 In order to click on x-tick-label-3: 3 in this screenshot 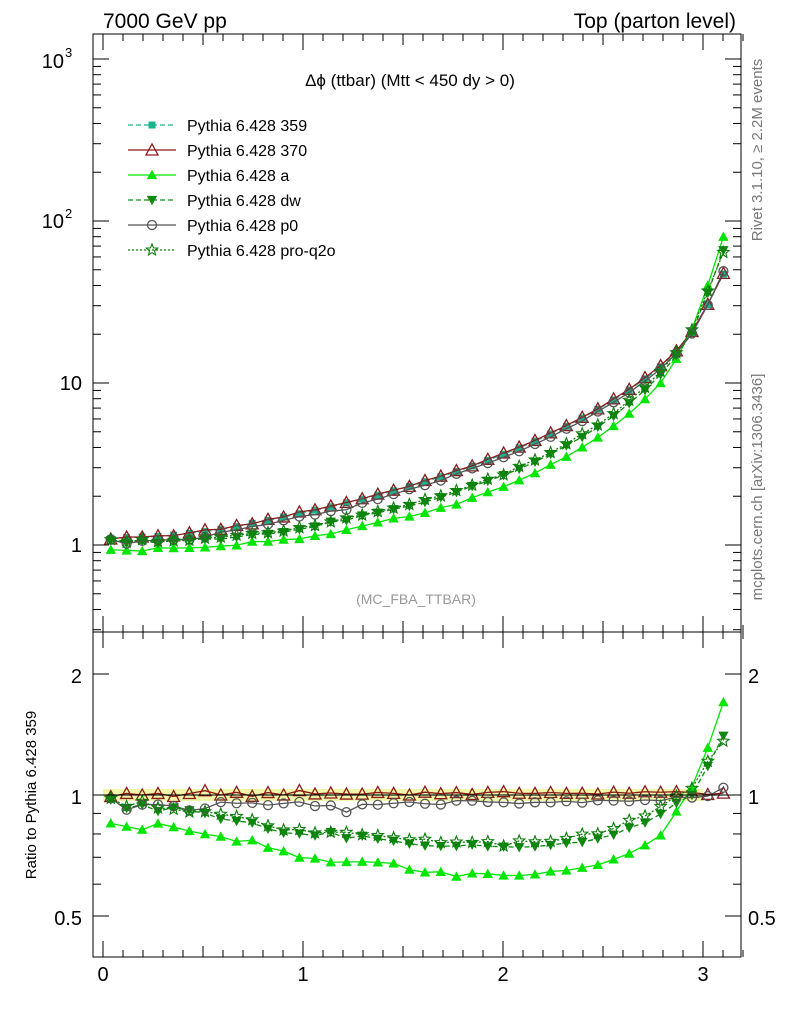, I will do `click(702, 975)`.